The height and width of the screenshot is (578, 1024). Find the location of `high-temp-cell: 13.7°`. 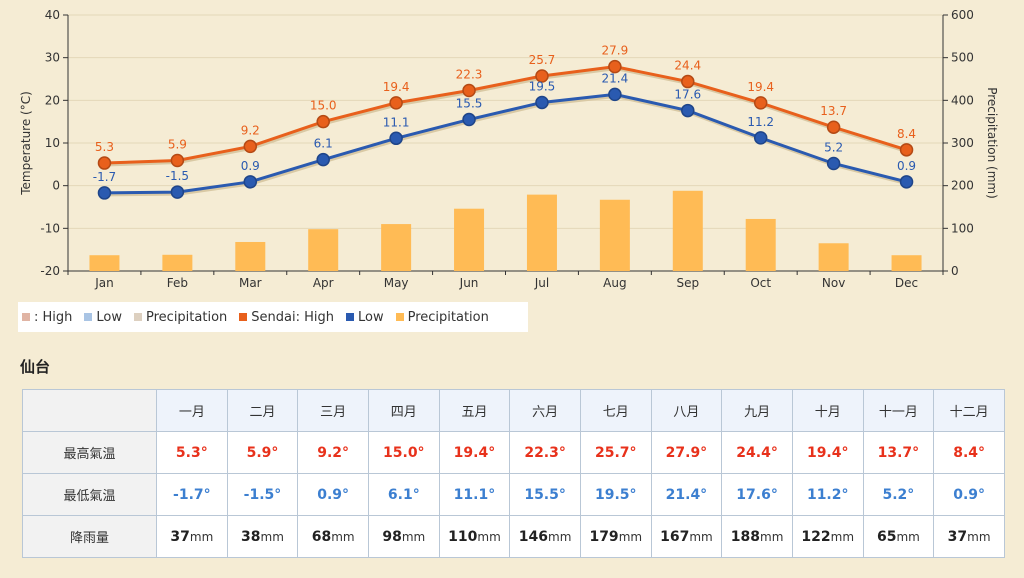

high-temp-cell: 13.7° is located at coordinates (898, 452).